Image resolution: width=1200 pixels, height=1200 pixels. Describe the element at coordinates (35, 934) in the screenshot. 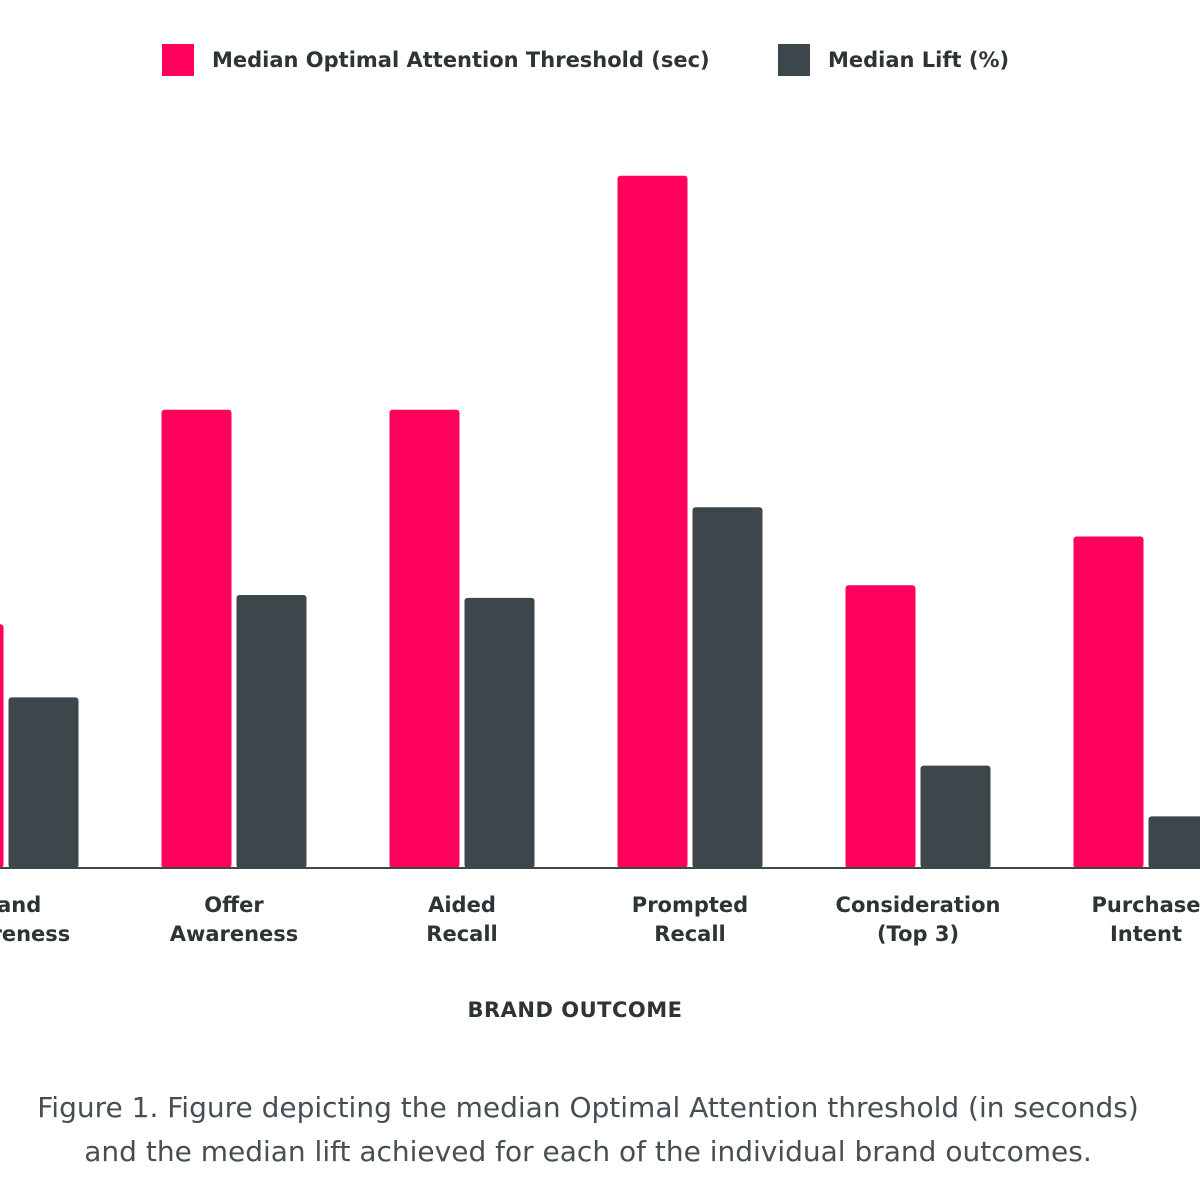

I see `x-tick-label-0-1: Awareness` at that location.